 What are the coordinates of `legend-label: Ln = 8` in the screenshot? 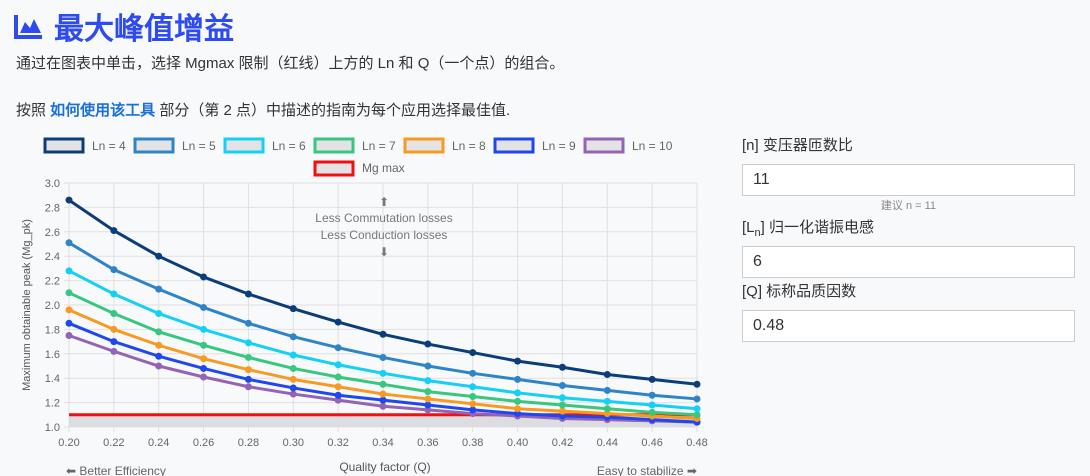 It's located at (469, 146).